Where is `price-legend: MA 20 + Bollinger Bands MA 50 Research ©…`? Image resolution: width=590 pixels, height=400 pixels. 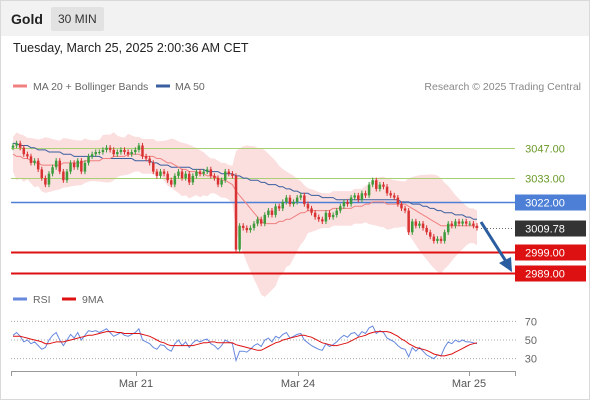 price-legend: MA 20 + Bollinger Bands MA 50 Research ©… is located at coordinates (297, 87).